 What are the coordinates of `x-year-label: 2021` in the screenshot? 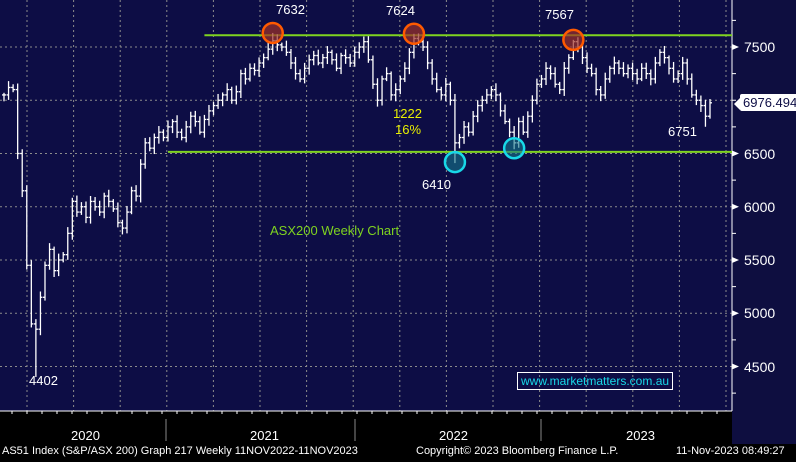 It's located at (264, 435).